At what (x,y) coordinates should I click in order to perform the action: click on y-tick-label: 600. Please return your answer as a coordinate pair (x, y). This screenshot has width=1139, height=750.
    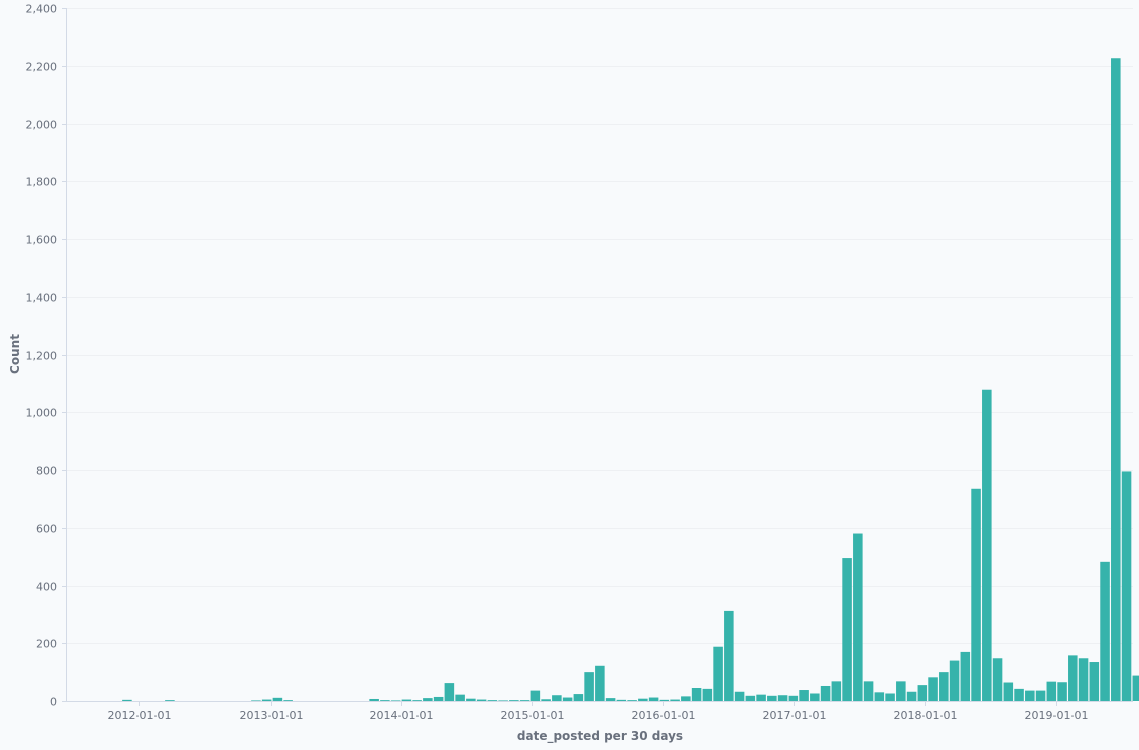
    Looking at the image, I should click on (46, 529).